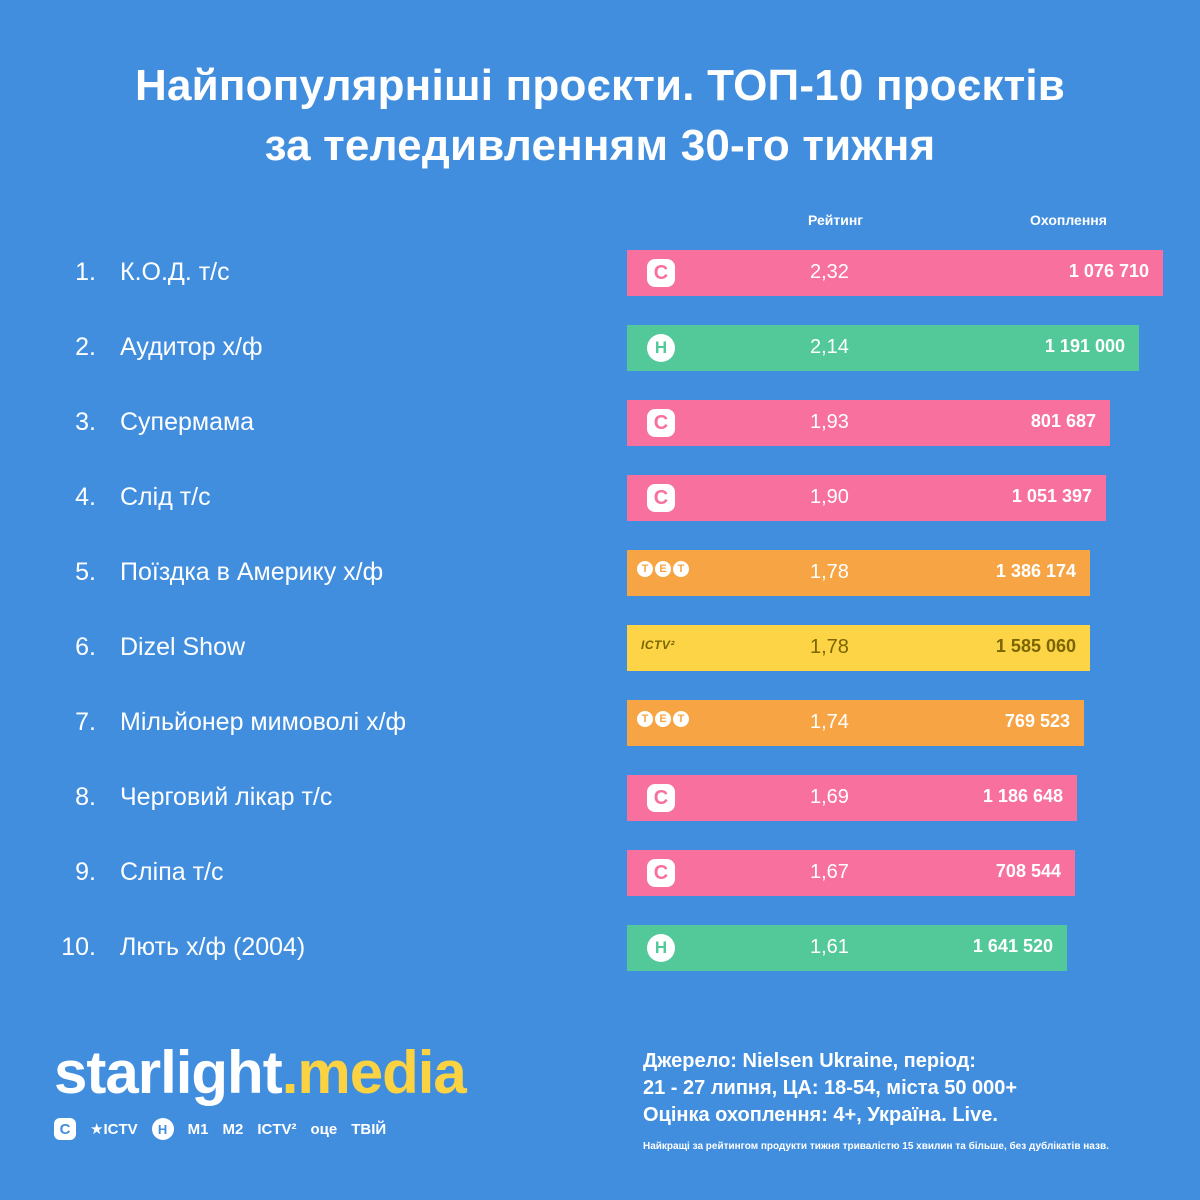 This screenshot has width=1200, height=1200. Describe the element at coordinates (226, 797) in the screenshot. I see `project-name: Черговий лікар т/с` at that location.